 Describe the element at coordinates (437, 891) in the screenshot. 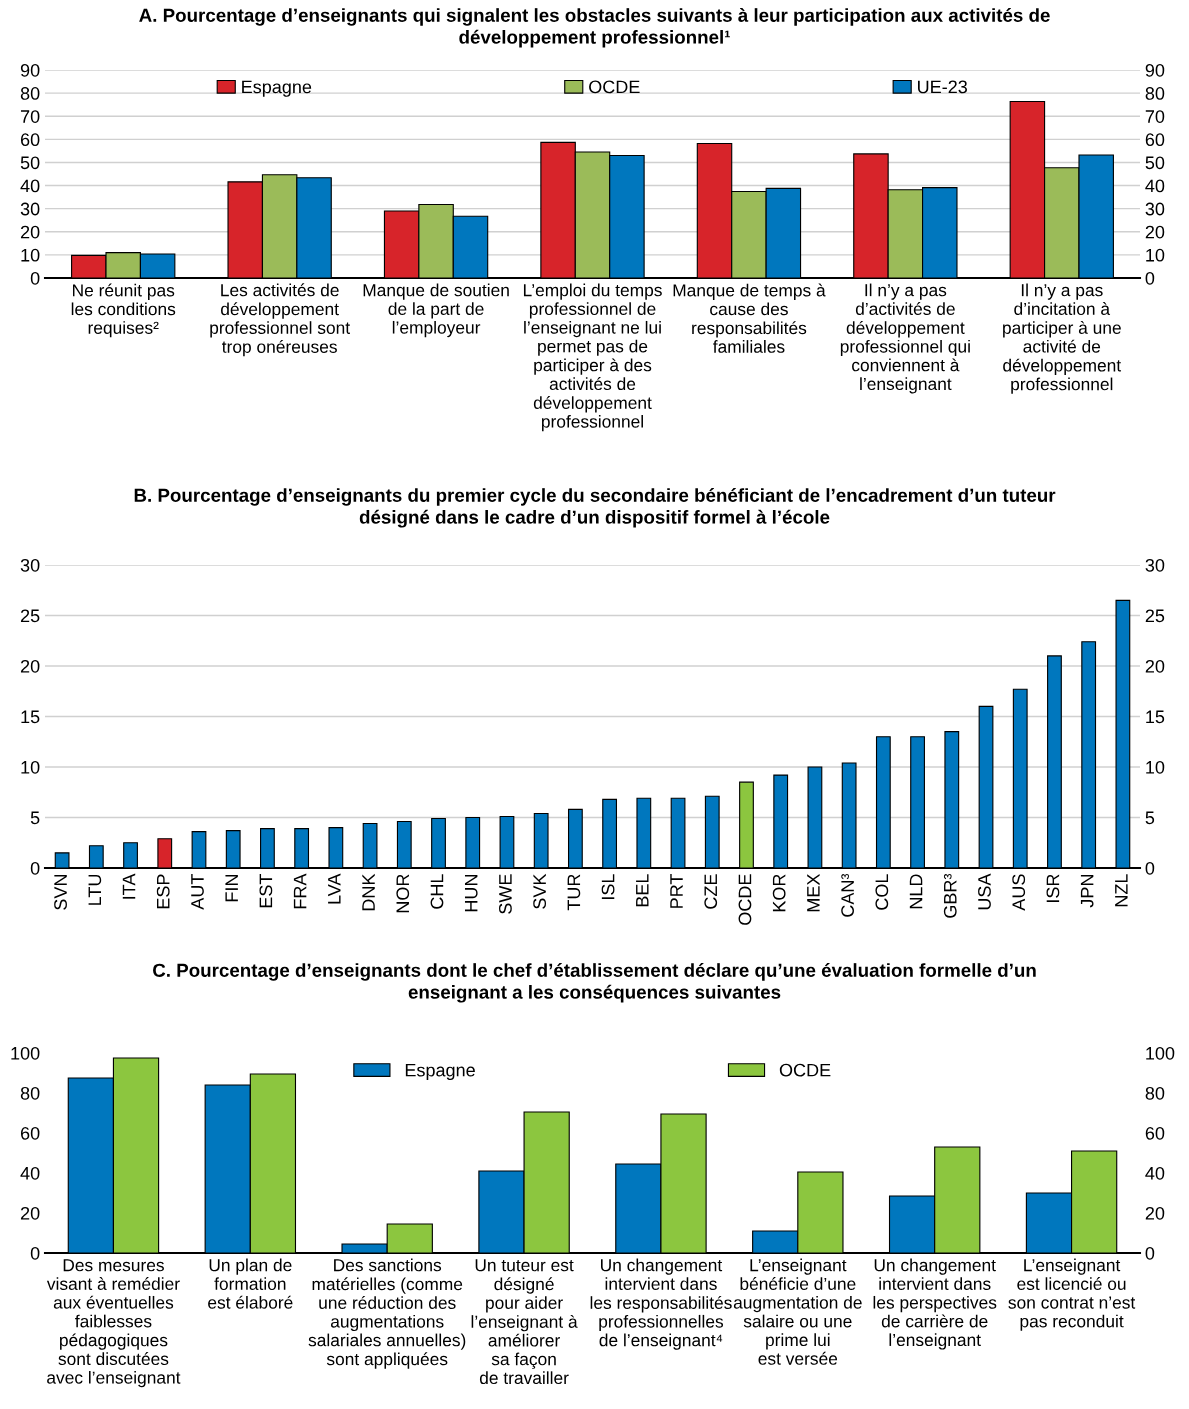

I see `x-tick-label: CHL` at that location.